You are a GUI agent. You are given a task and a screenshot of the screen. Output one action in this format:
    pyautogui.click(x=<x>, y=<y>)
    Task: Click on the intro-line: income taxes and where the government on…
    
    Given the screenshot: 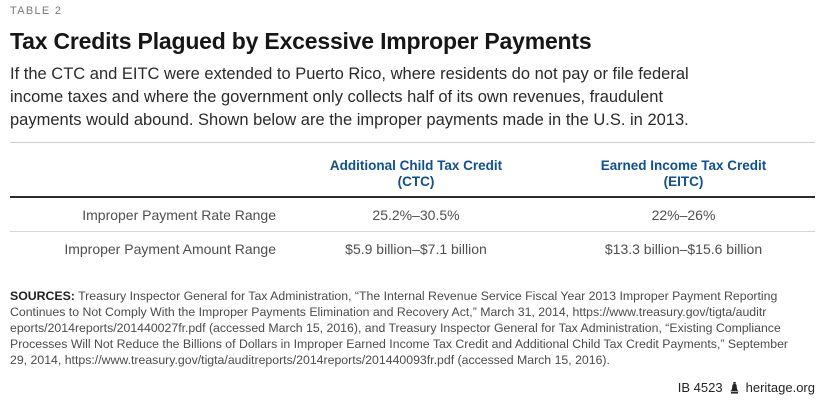 What is the action you would take?
    pyautogui.click(x=337, y=97)
    